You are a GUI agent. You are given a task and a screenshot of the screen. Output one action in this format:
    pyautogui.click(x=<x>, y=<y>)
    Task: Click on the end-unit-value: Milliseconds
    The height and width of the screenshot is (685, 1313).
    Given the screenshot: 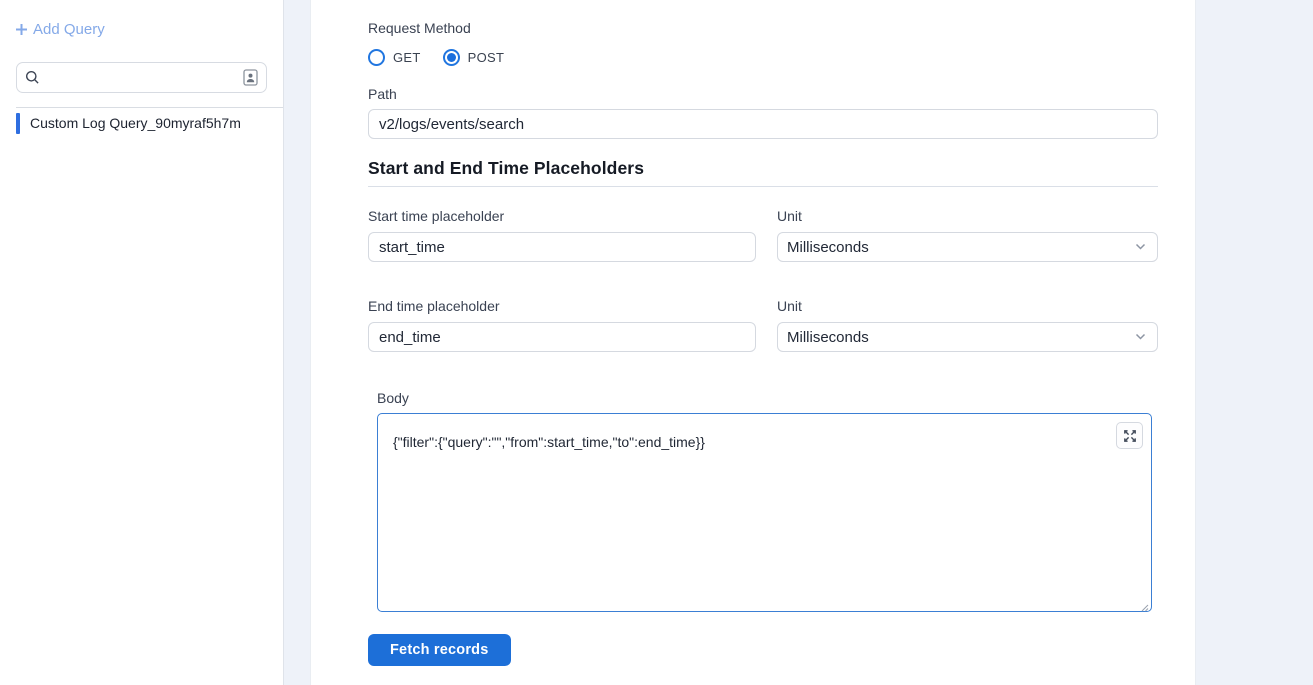 What is the action you would take?
    pyautogui.click(x=828, y=337)
    